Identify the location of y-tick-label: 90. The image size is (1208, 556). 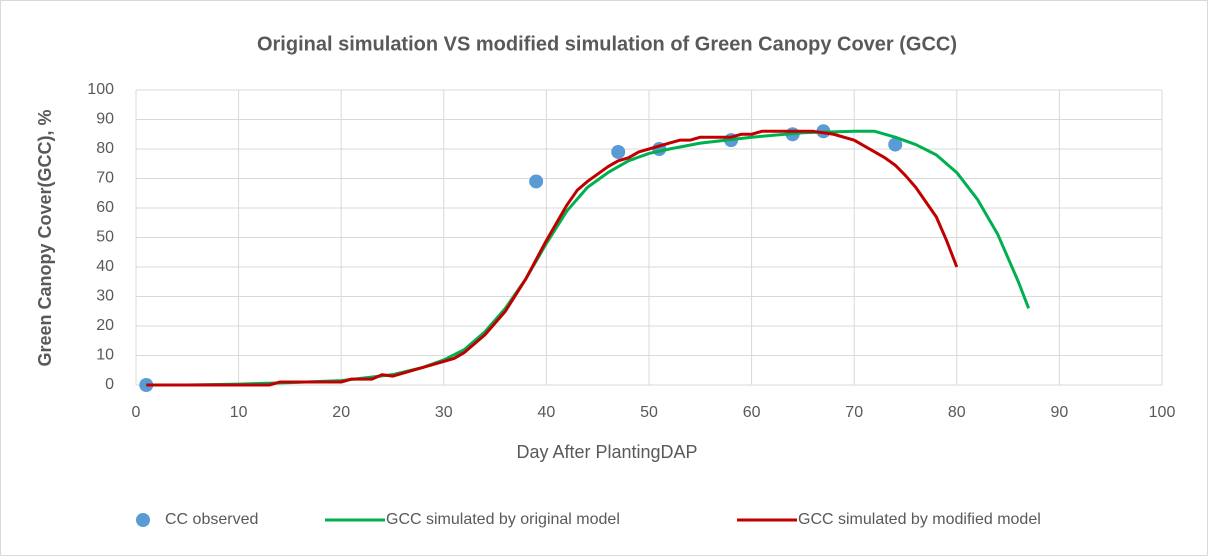
(105, 119).